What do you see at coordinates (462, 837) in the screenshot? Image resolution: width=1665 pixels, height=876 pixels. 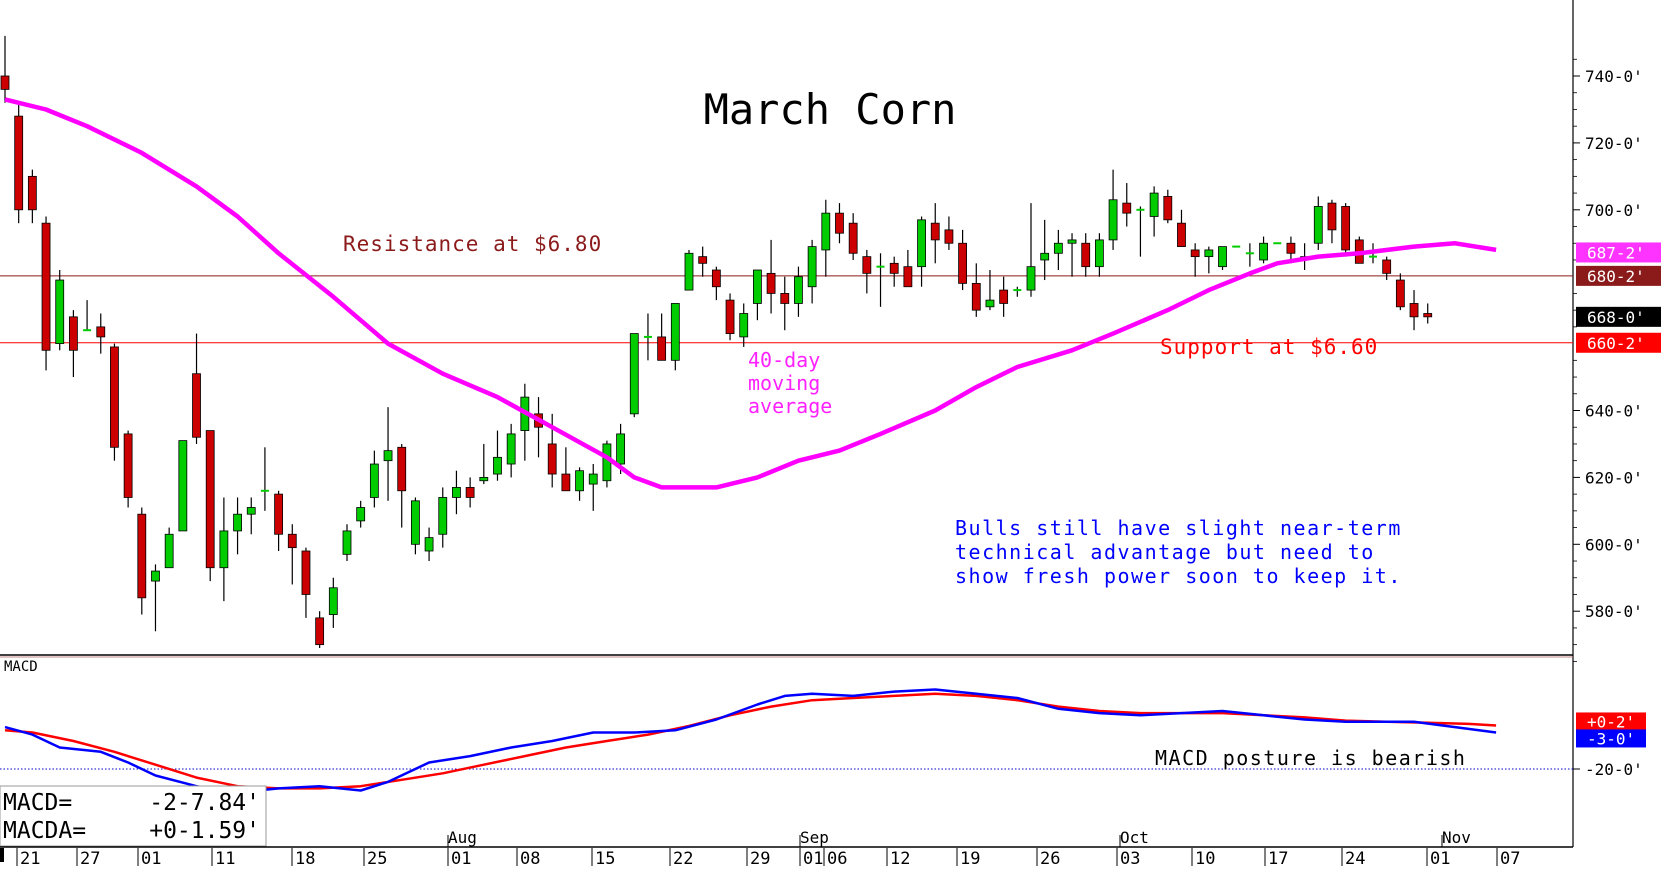 I see `x-month-label: Aug` at bounding box center [462, 837].